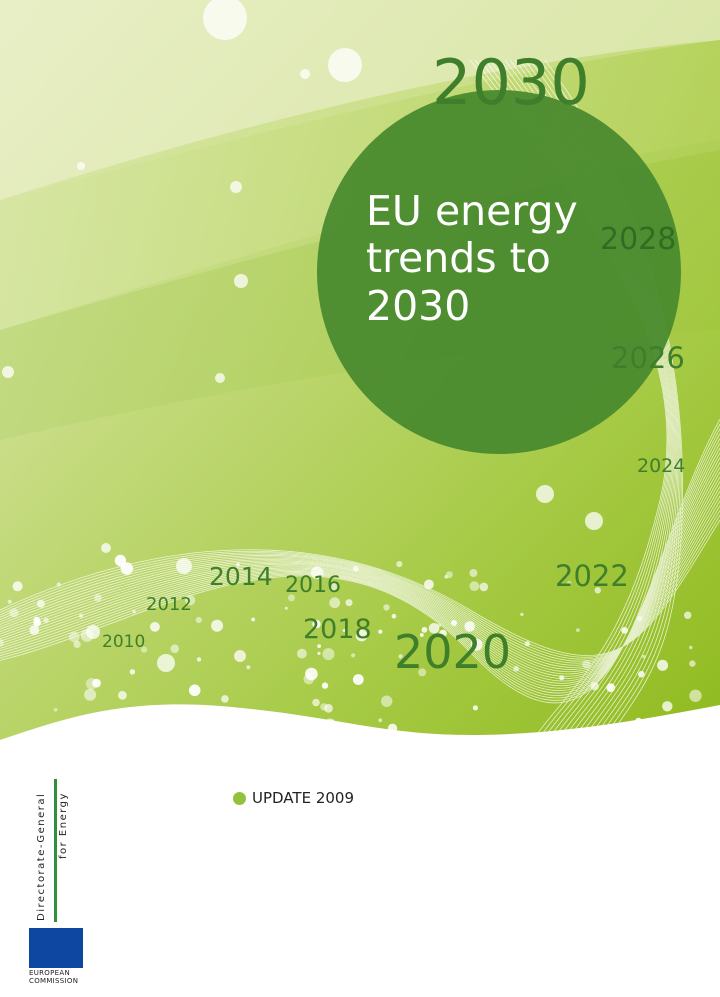  I want to click on year-label: 2014, so click(241, 576).